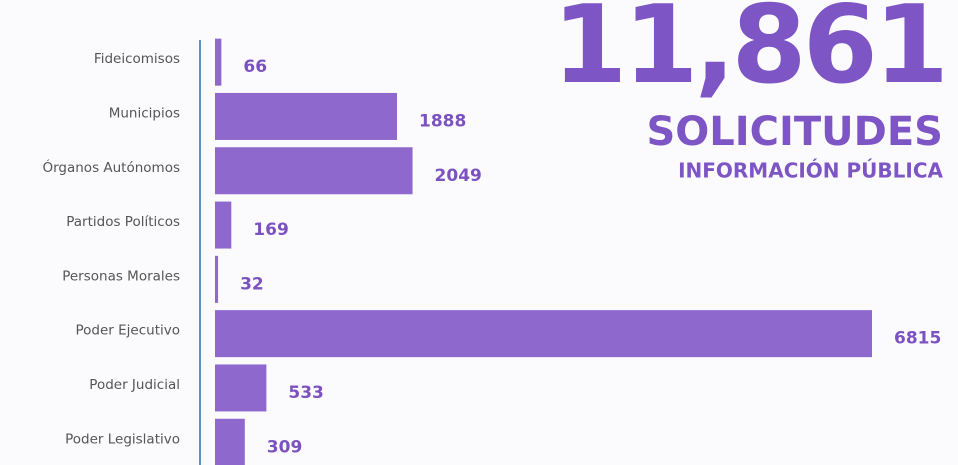  Describe the element at coordinates (252, 284) in the screenshot. I see `value-label: 32` at that location.